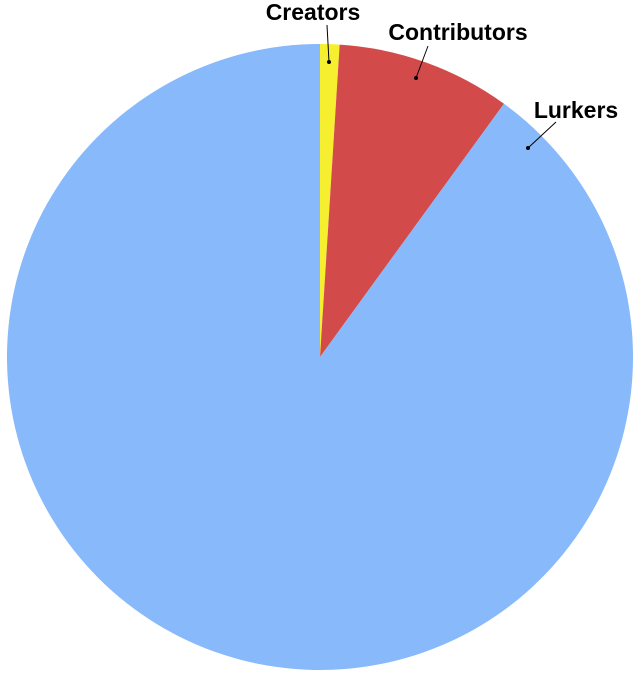 This screenshot has height=678, width=640. What do you see at coordinates (313, 12) in the screenshot?
I see `slice-label: Creators` at bounding box center [313, 12].